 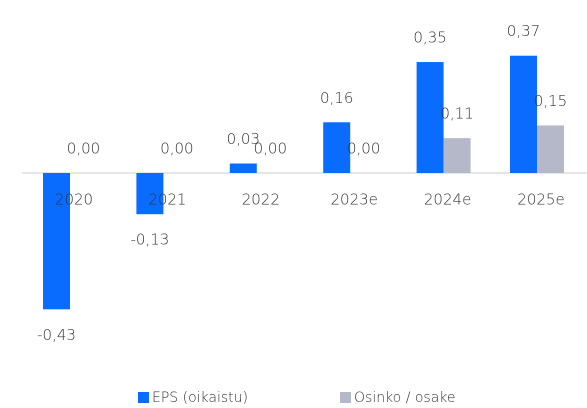 What do you see at coordinates (523, 31) in the screenshot?
I see `value-label: 0,37` at bounding box center [523, 31].